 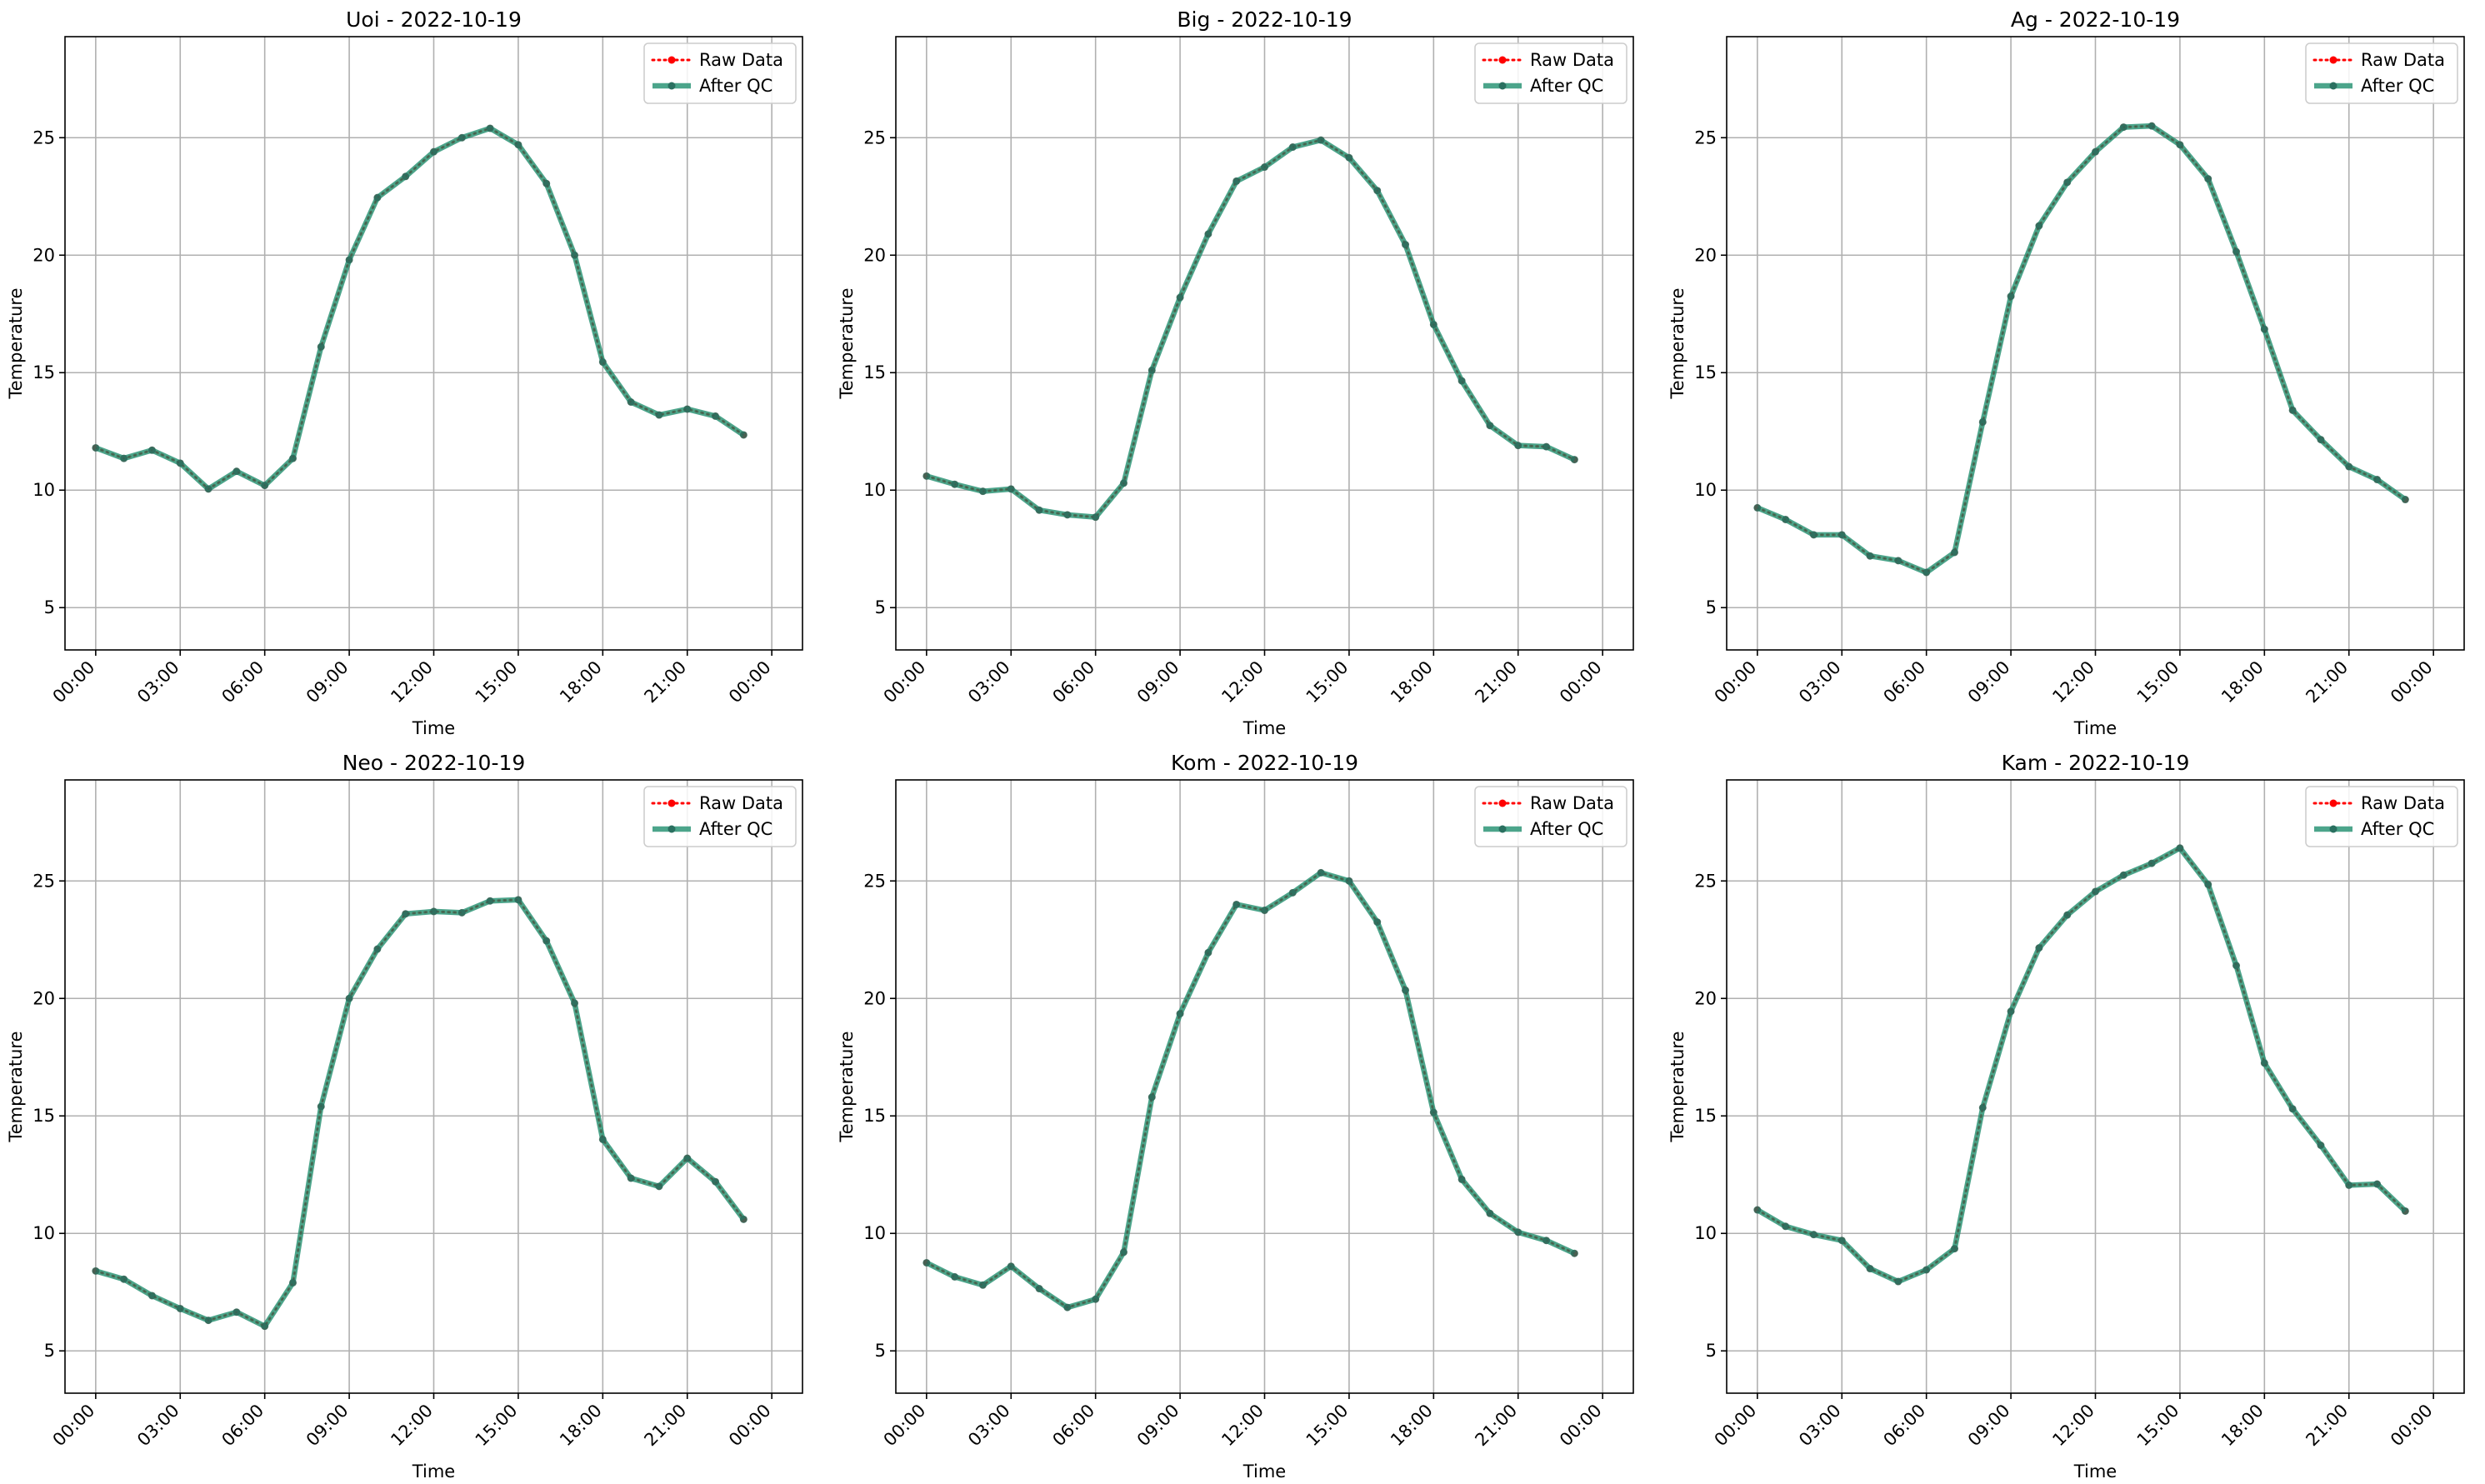 I want to click on x-tick-label: 15:00, so click(x=497, y=682).